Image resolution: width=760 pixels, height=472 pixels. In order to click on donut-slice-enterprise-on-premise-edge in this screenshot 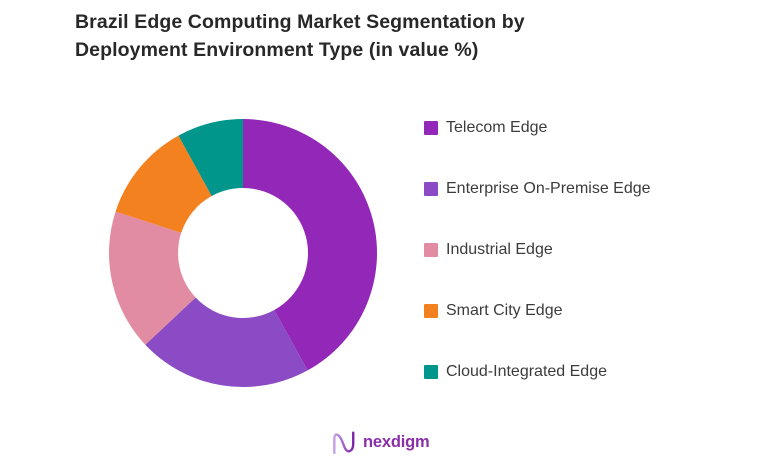, I will do `click(226, 342)`.